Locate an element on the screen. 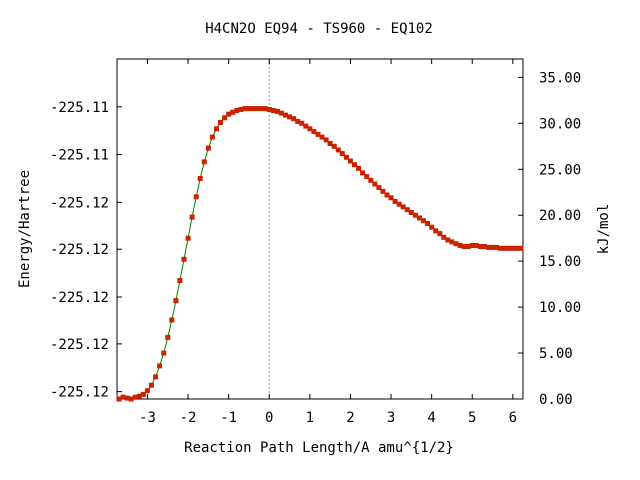 This screenshot has height=480, width=640. right-tick-label: 30.00 is located at coordinates (560, 124).